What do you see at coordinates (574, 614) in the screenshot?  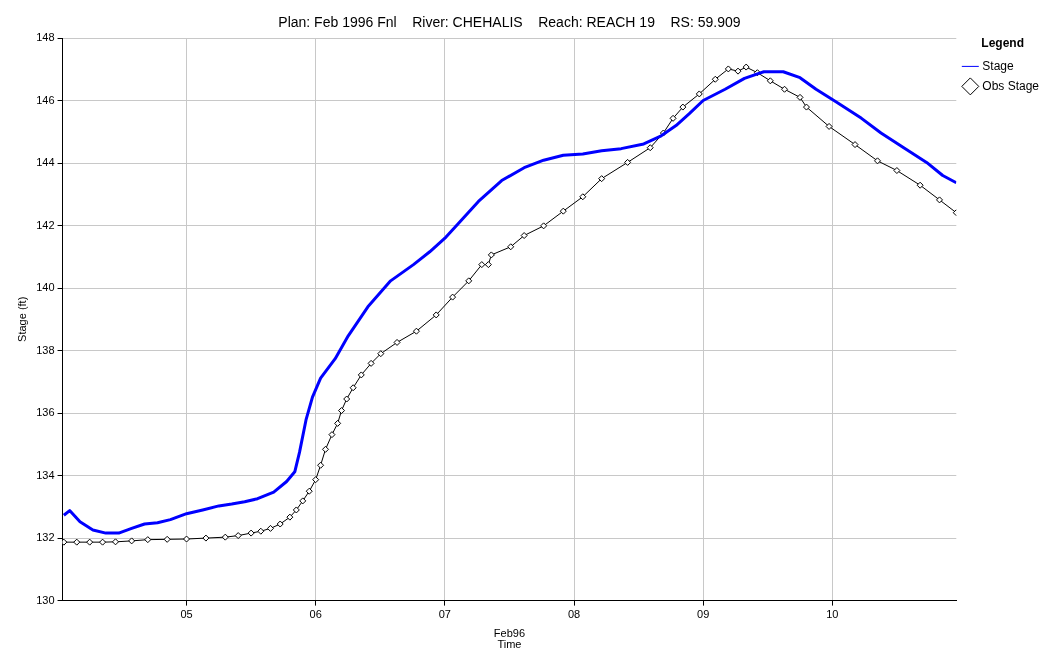 I see `x-tick-label: 08` at bounding box center [574, 614].